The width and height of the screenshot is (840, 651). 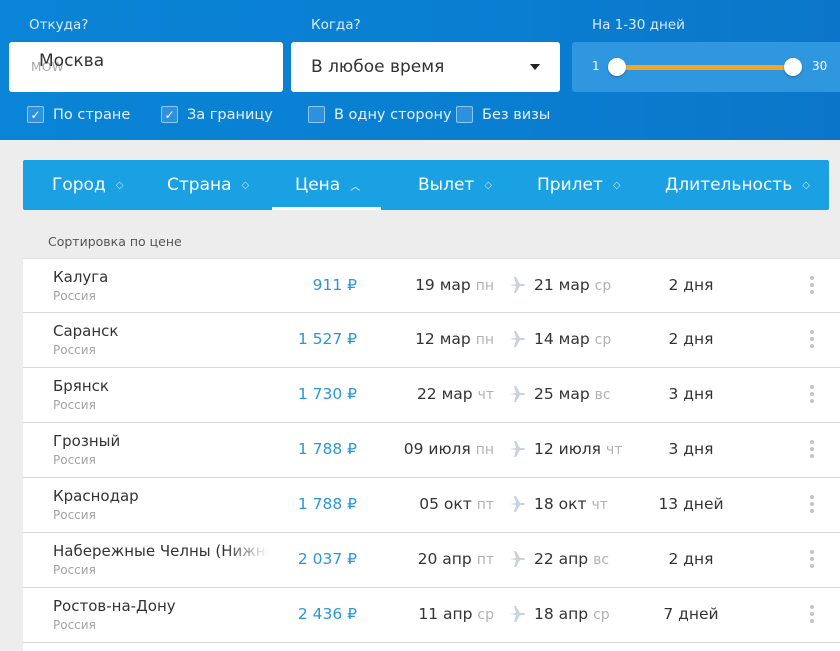 What do you see at coordinates (596, 66) in the screenshot?
I see `duration-min: 1` at bounding box center [596, 66].